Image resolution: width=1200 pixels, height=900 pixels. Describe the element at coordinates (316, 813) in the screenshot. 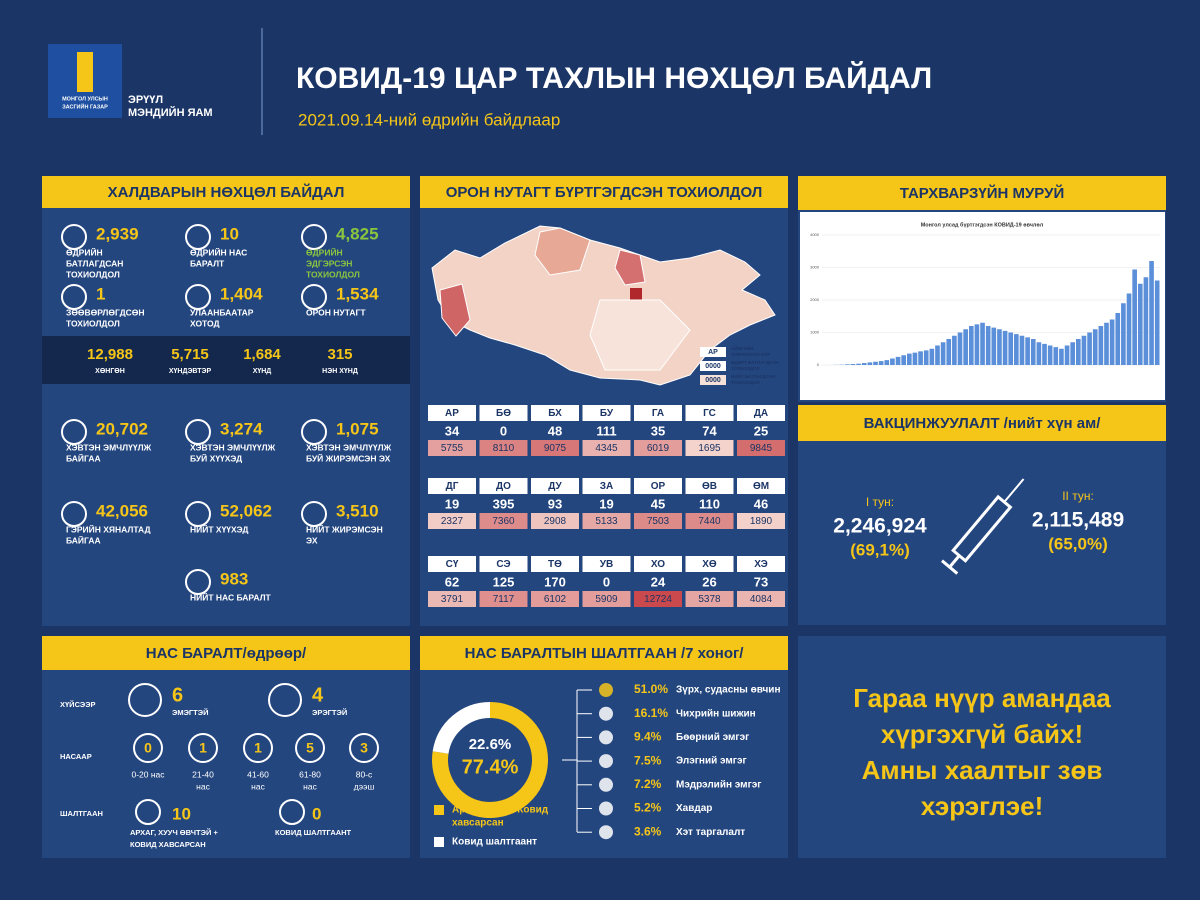

I see `cause-value: 0` at that location.